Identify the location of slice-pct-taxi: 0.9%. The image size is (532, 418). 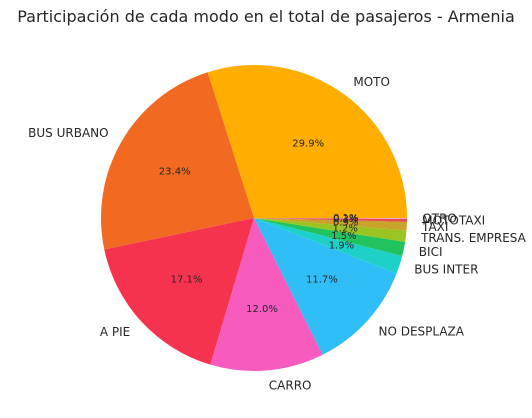
(345, 222).